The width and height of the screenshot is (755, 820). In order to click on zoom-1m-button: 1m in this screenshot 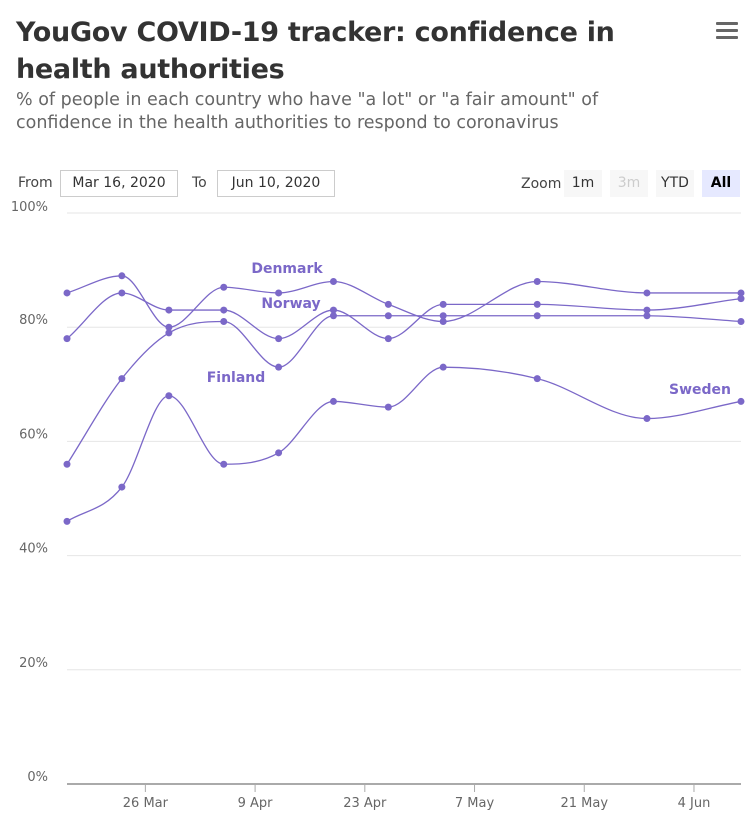, I will do `click(583, 183)`.